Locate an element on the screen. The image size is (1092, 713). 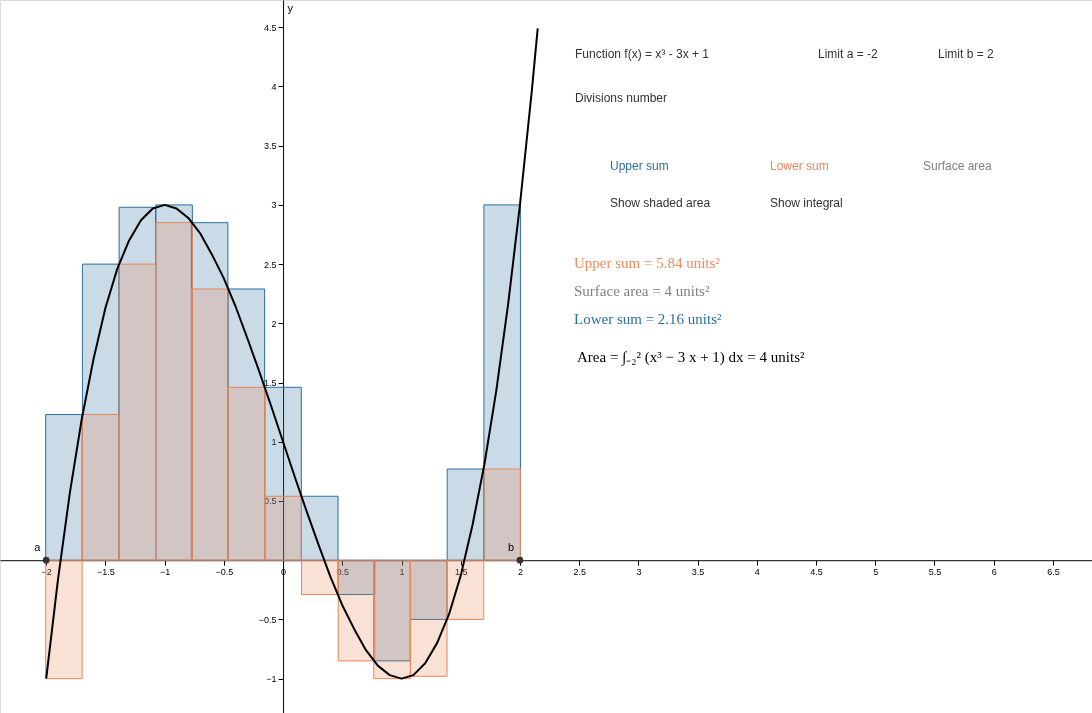
x-tick-label: 5 is located at coordinates (876, 571).